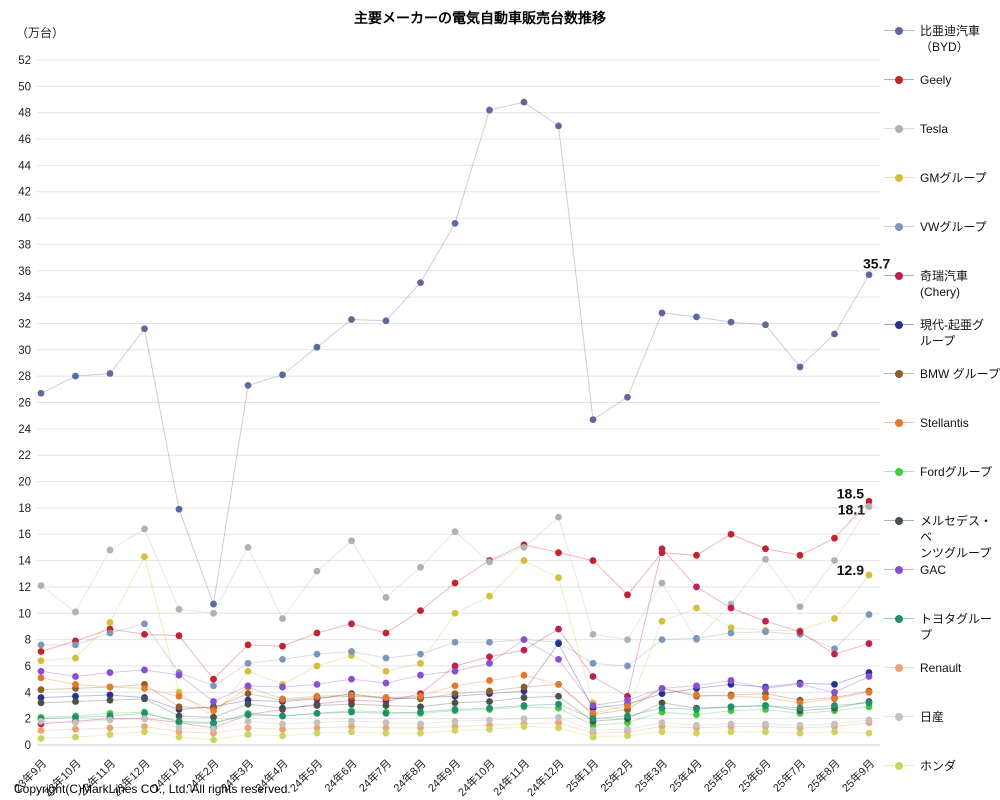 The width and height of the screenshot is (1000, 800). Describe the element at coordinates (934, 333) in the screenshot. I see `legend-item-hyundai-kia: 現代-起亜グ ループ` at that location.